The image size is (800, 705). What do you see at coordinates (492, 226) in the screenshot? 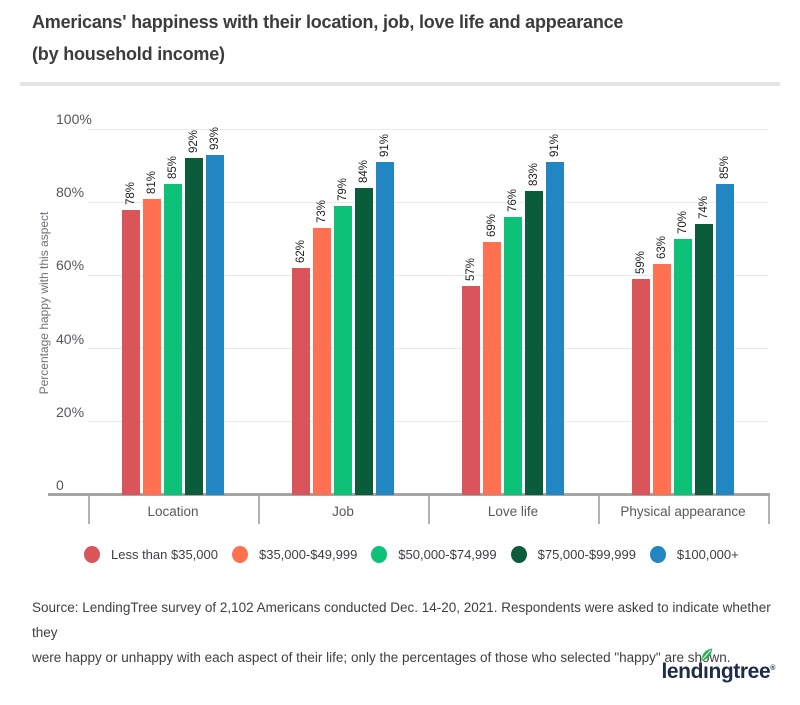
I see `bar-value-label: 69%` at bounding box center [492, 226].